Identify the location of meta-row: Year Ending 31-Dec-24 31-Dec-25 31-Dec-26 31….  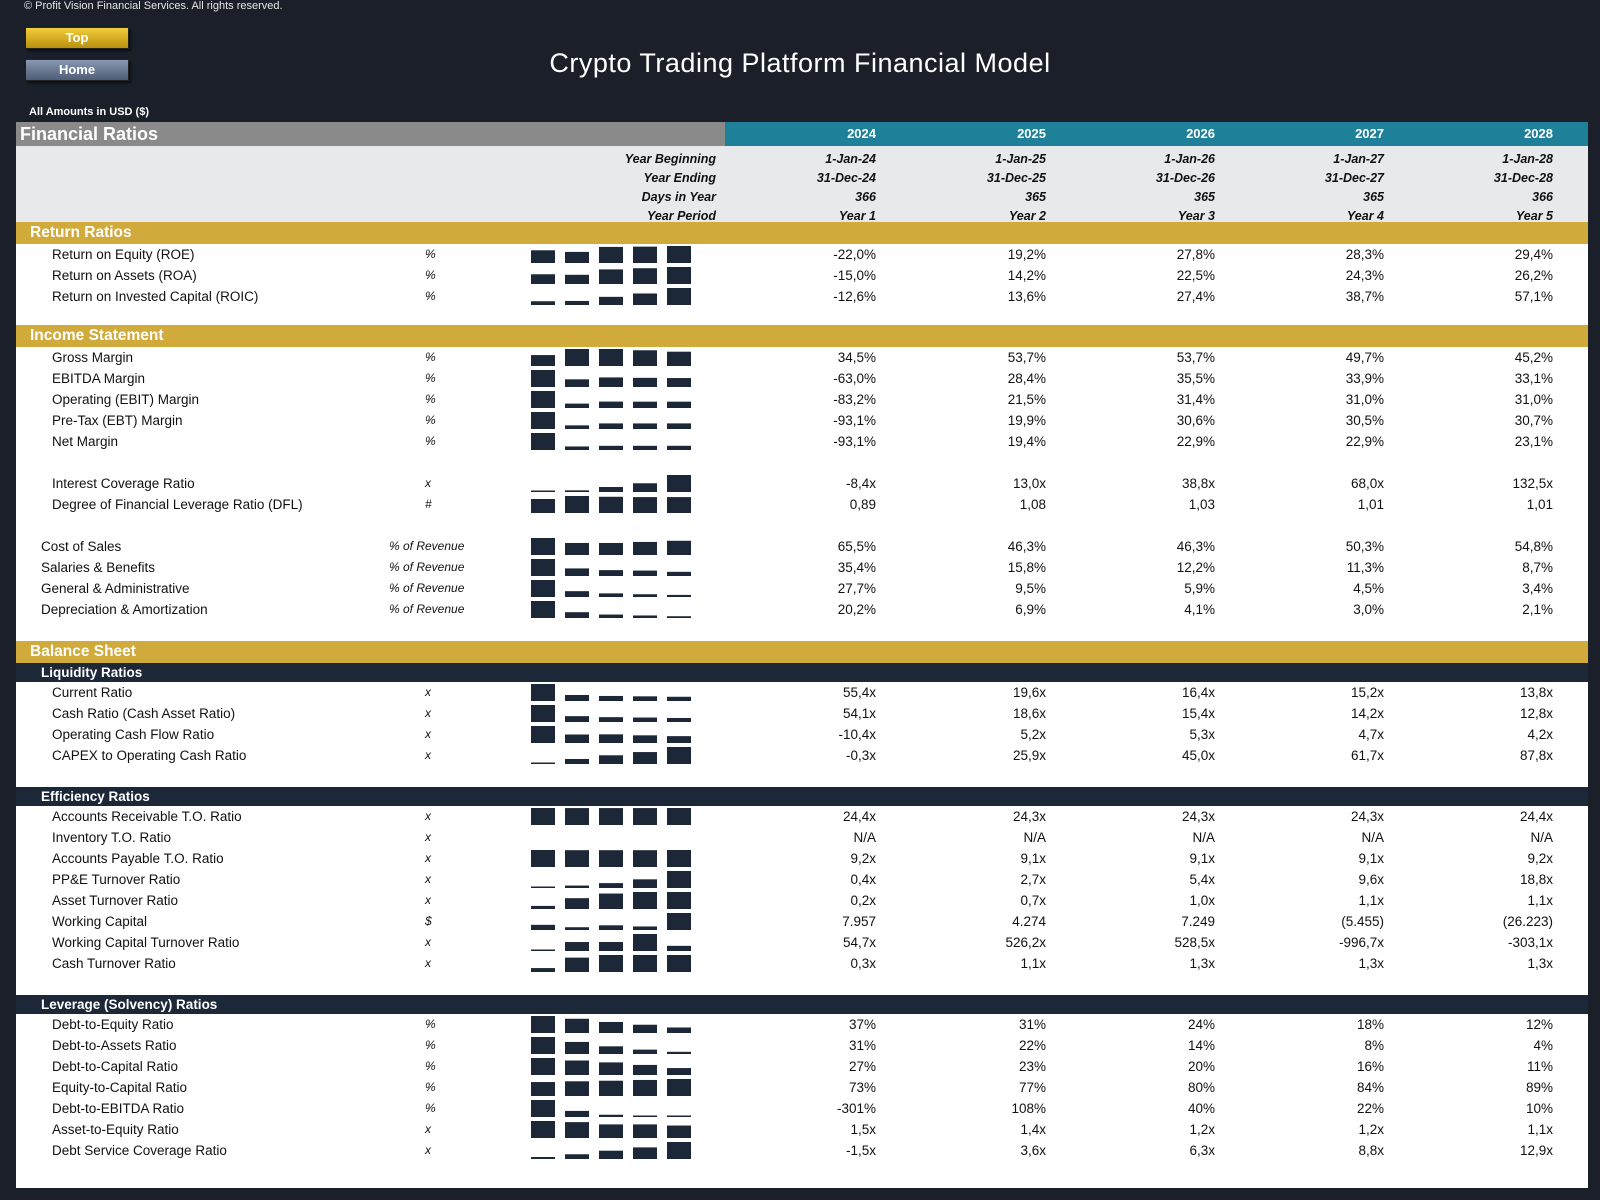
(802, 178).